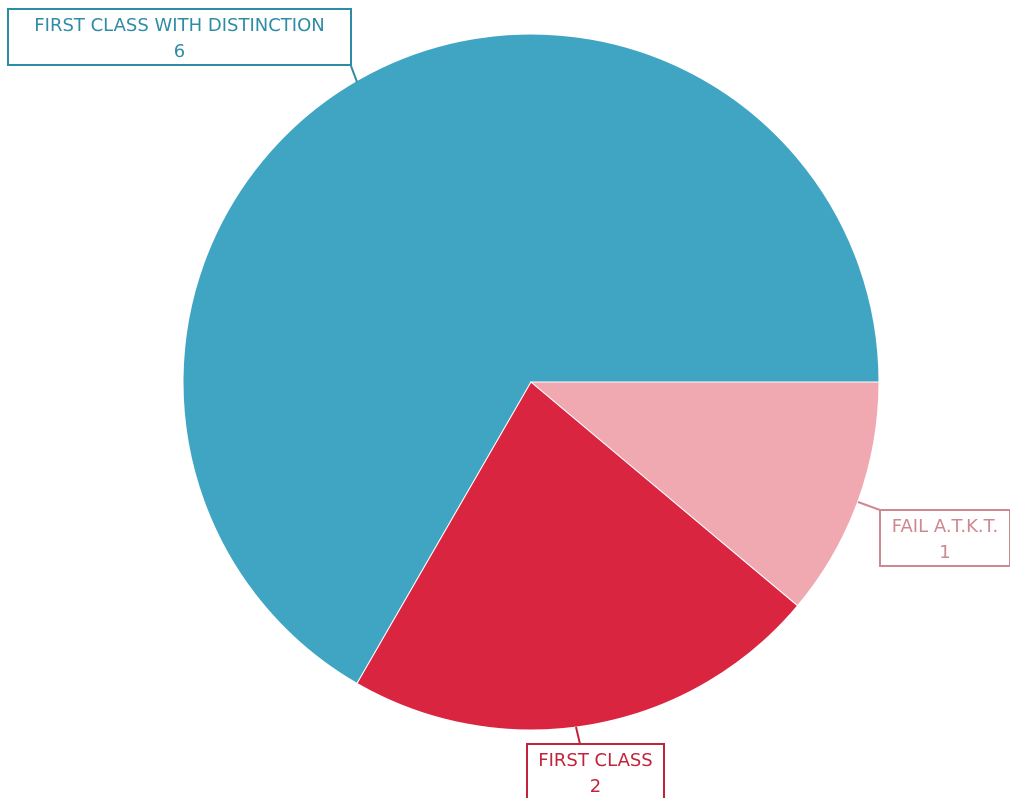 Image resolution: width=1010 pixels, height=798 pixels. I want to click on slice-value-label: 1, so click(944, 552).